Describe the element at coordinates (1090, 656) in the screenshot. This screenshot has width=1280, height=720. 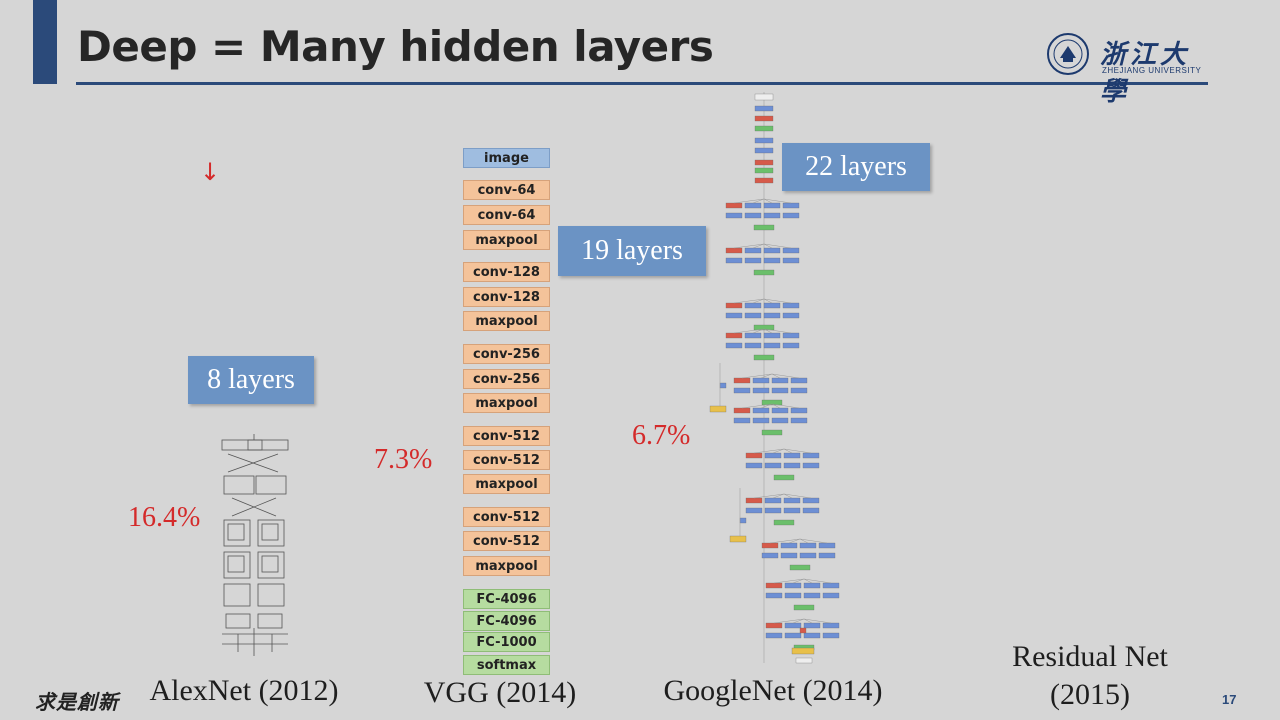
I see `resnet-caption-line1: Residual Net` at that location.